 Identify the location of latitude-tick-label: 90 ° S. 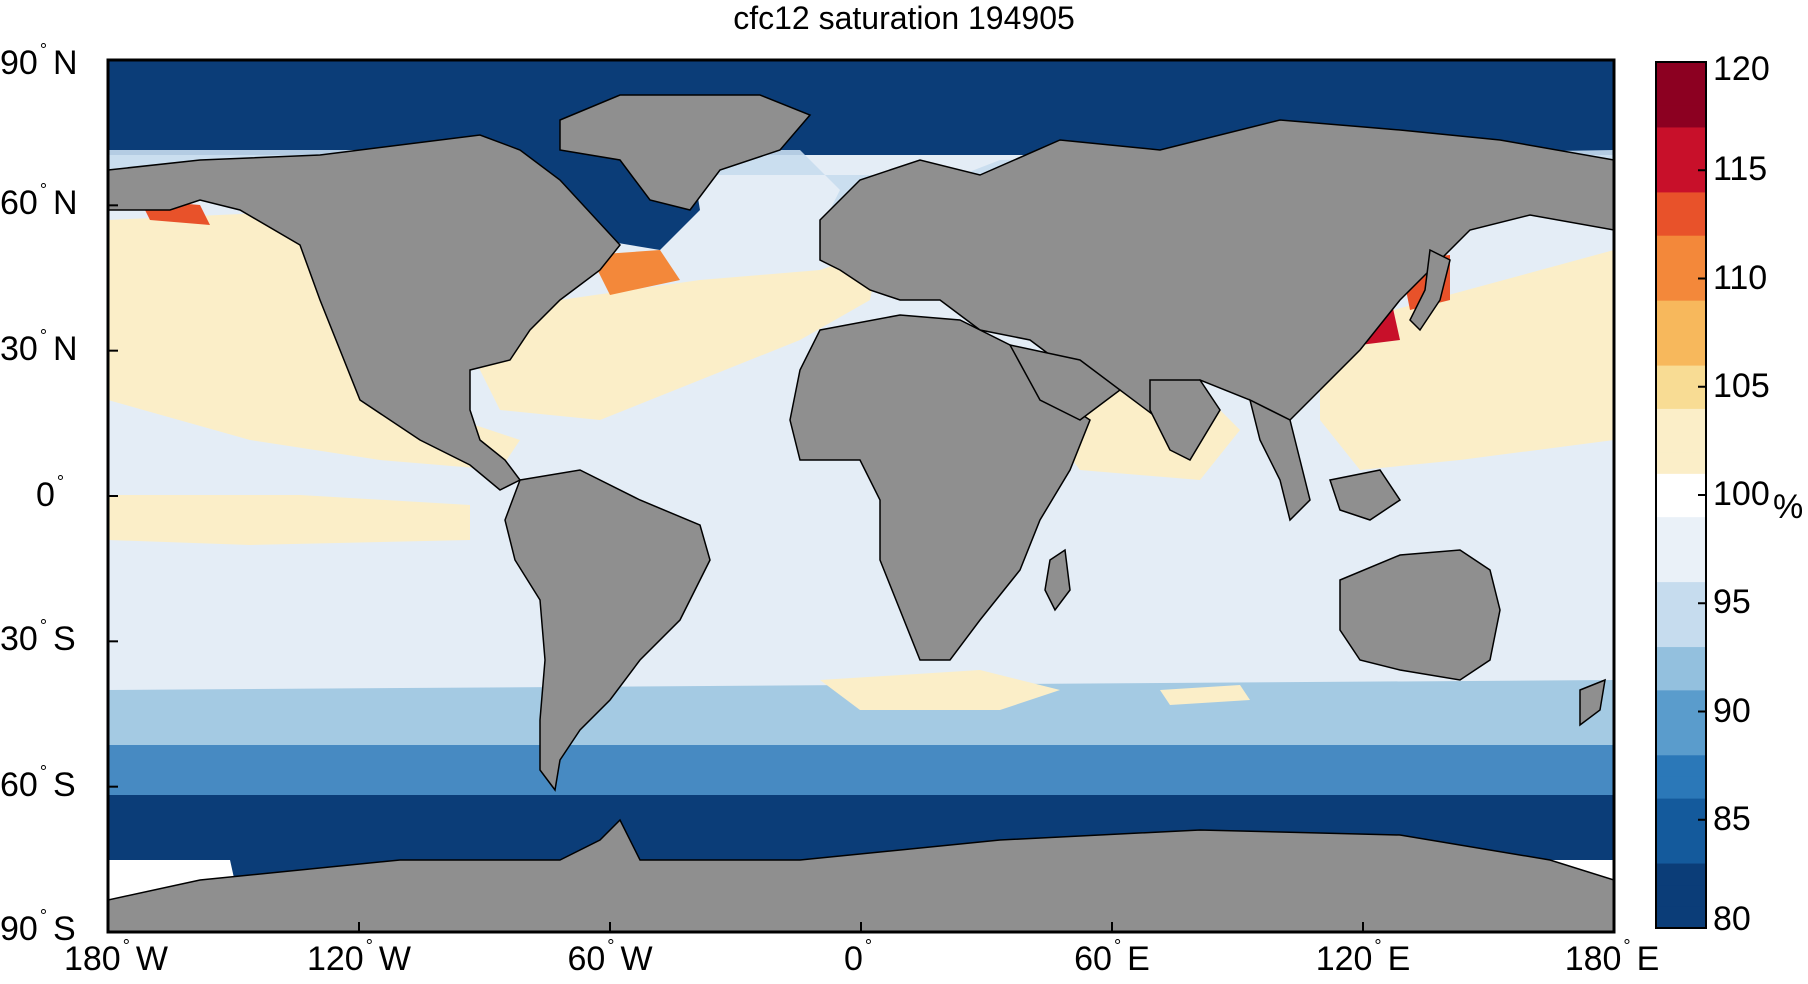
(38, 927).